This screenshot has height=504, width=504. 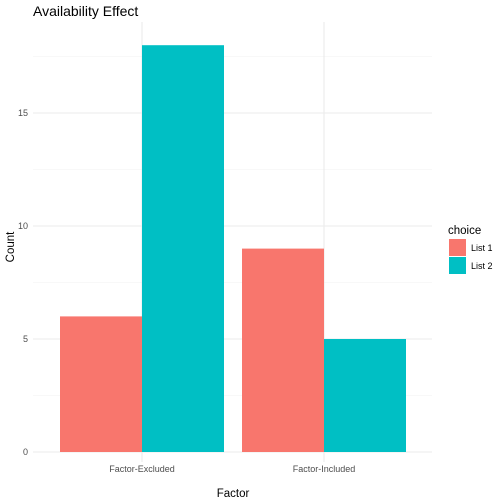 I want to click on chart-title: Availability Effect, so click(x=85, y=11).